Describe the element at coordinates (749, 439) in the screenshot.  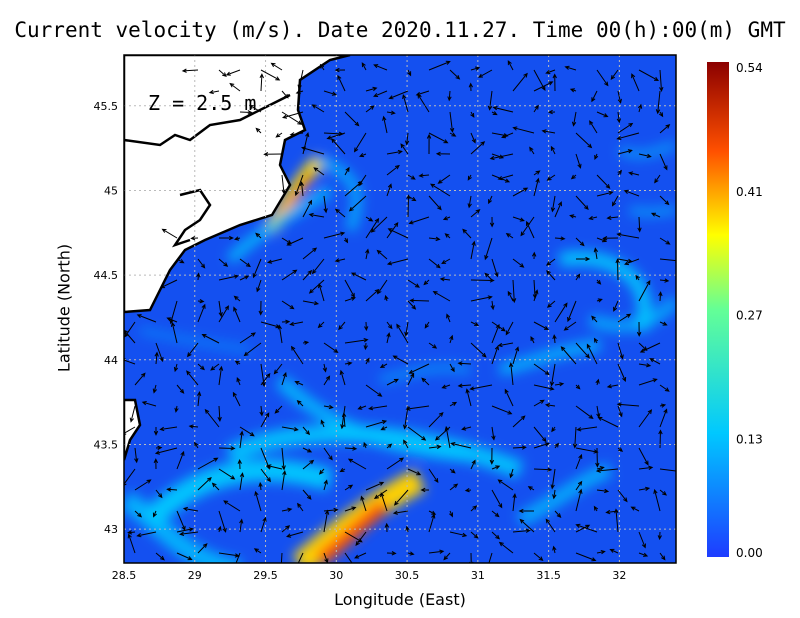
I see `colorbar-tick-label: 0.13` at that location.